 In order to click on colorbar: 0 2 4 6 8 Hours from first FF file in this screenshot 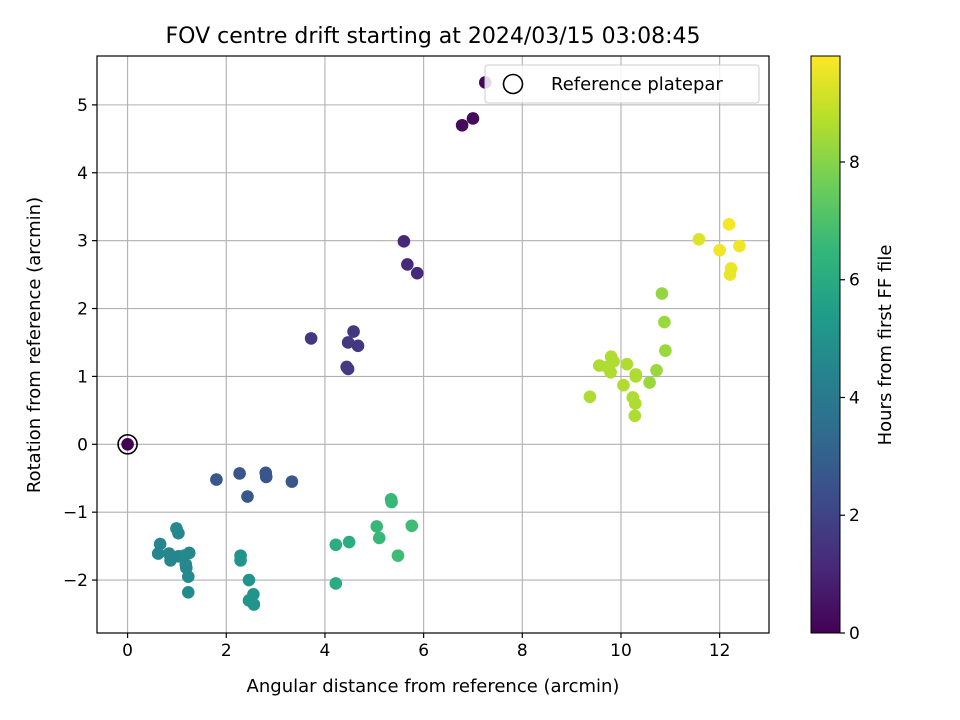, I will do `click(853, 349)`.